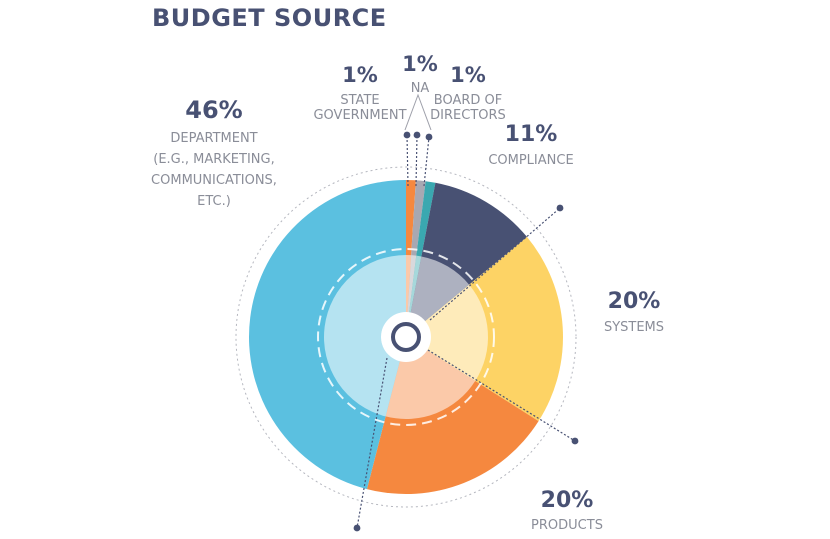 The width and height of the screenshot is (830, 539). I want to click on percent-label-systems: 20%, so click(634, 301).